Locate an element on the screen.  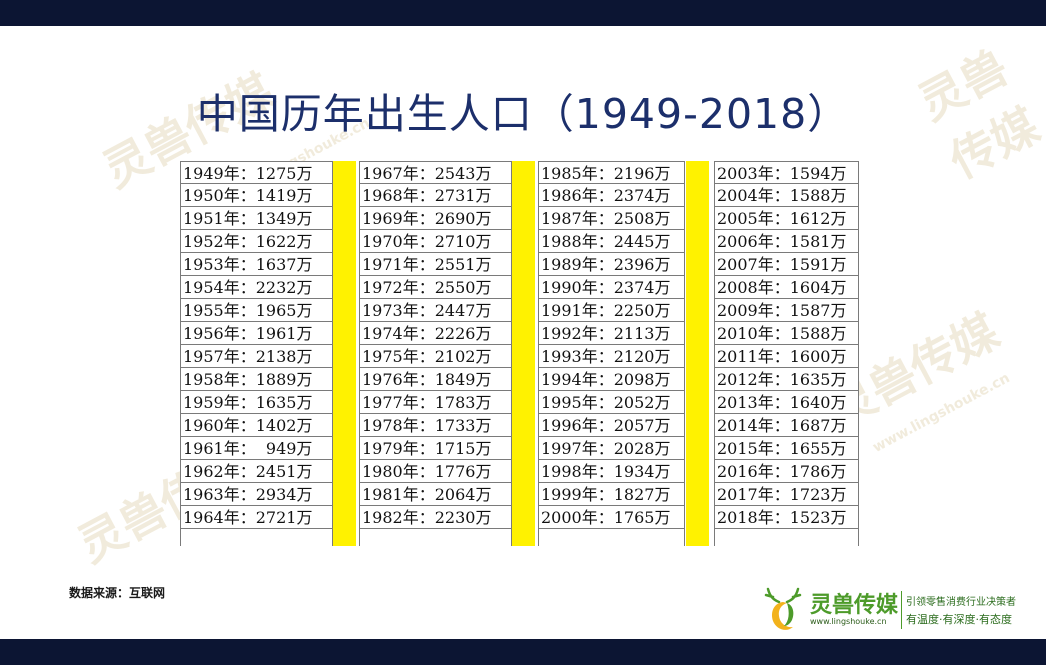
table-cell: 2008年：1604万 is located at coordinates (786, 287).